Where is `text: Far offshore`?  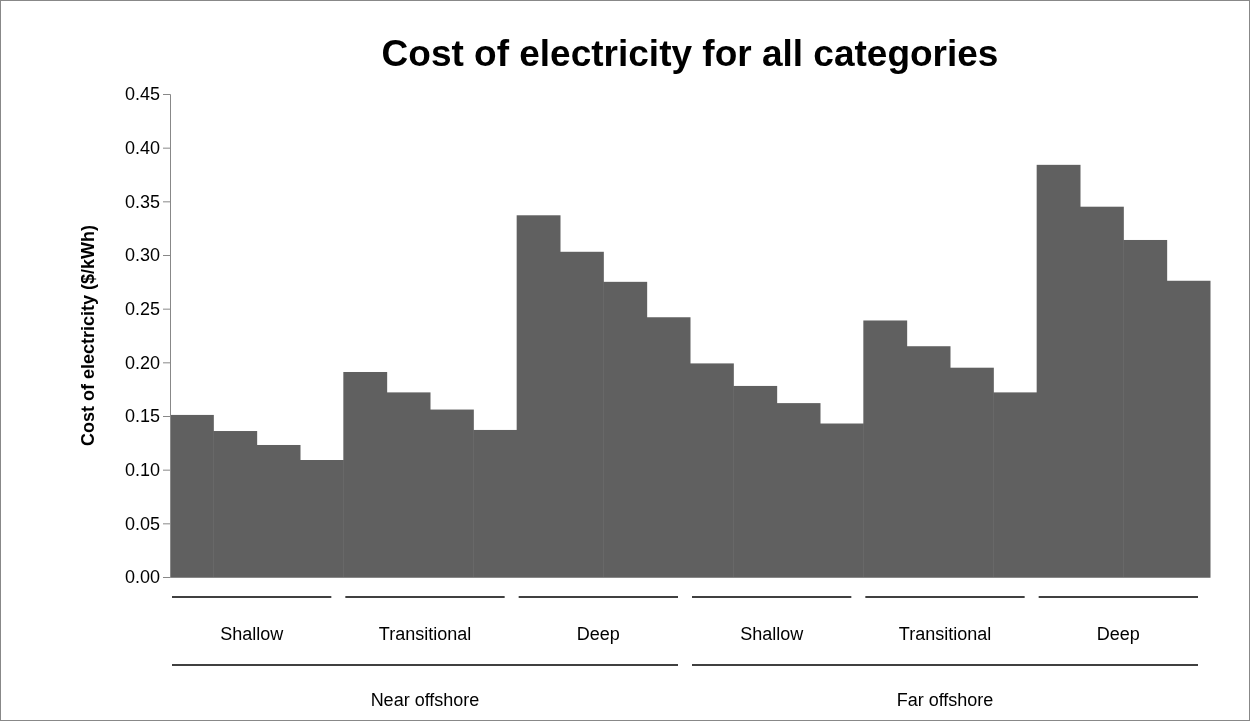
text: Far offshore is located at coordinates (945, 700).